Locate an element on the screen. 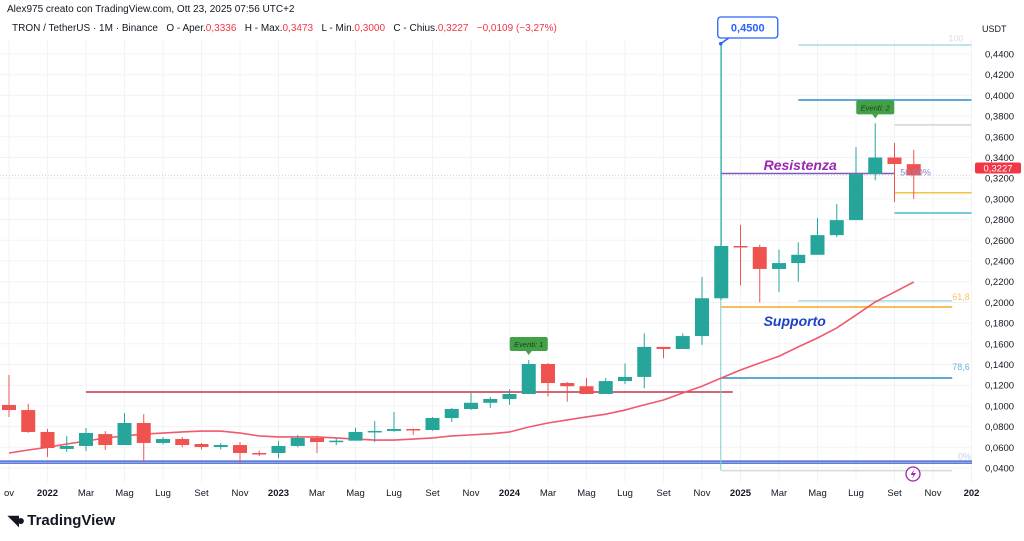 This screenshot has width=1024, height=541. tradingview-logo-icon: ◥● is located at coordinates (16, 520).